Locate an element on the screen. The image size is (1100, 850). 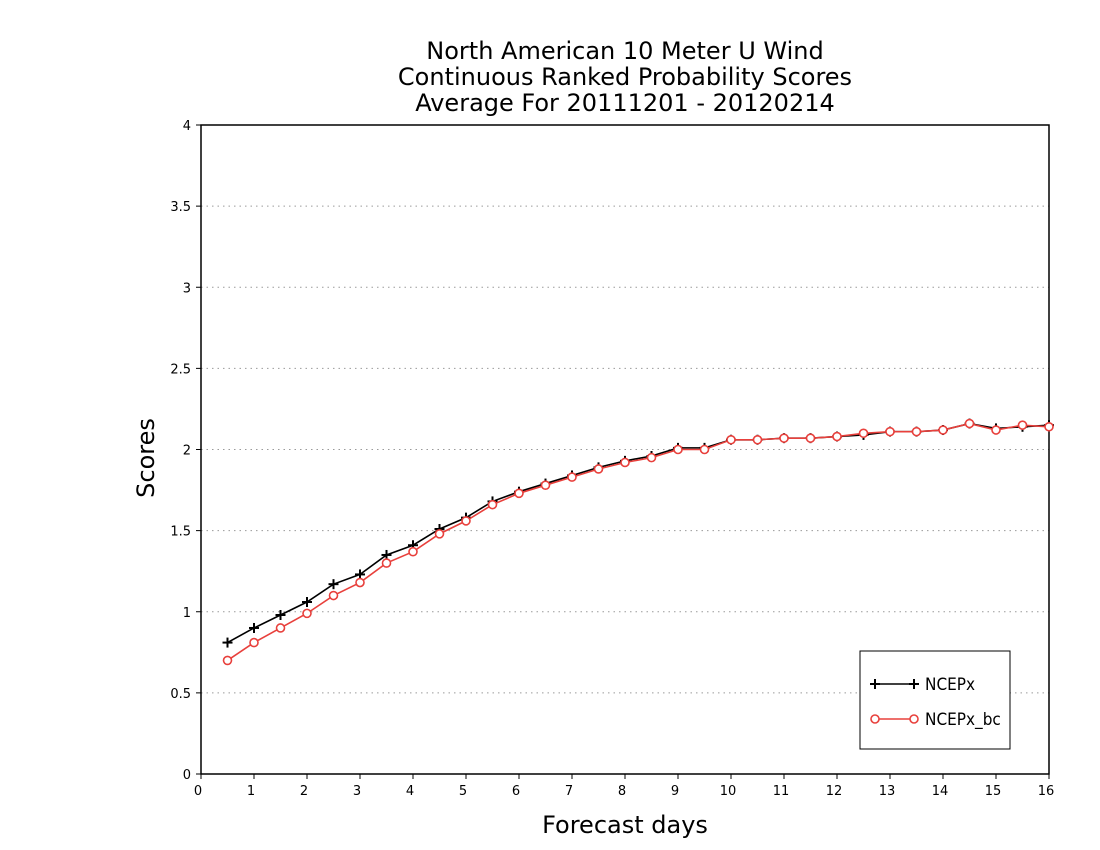
y-tick-label: 4 is located at coordinates (187, 126).